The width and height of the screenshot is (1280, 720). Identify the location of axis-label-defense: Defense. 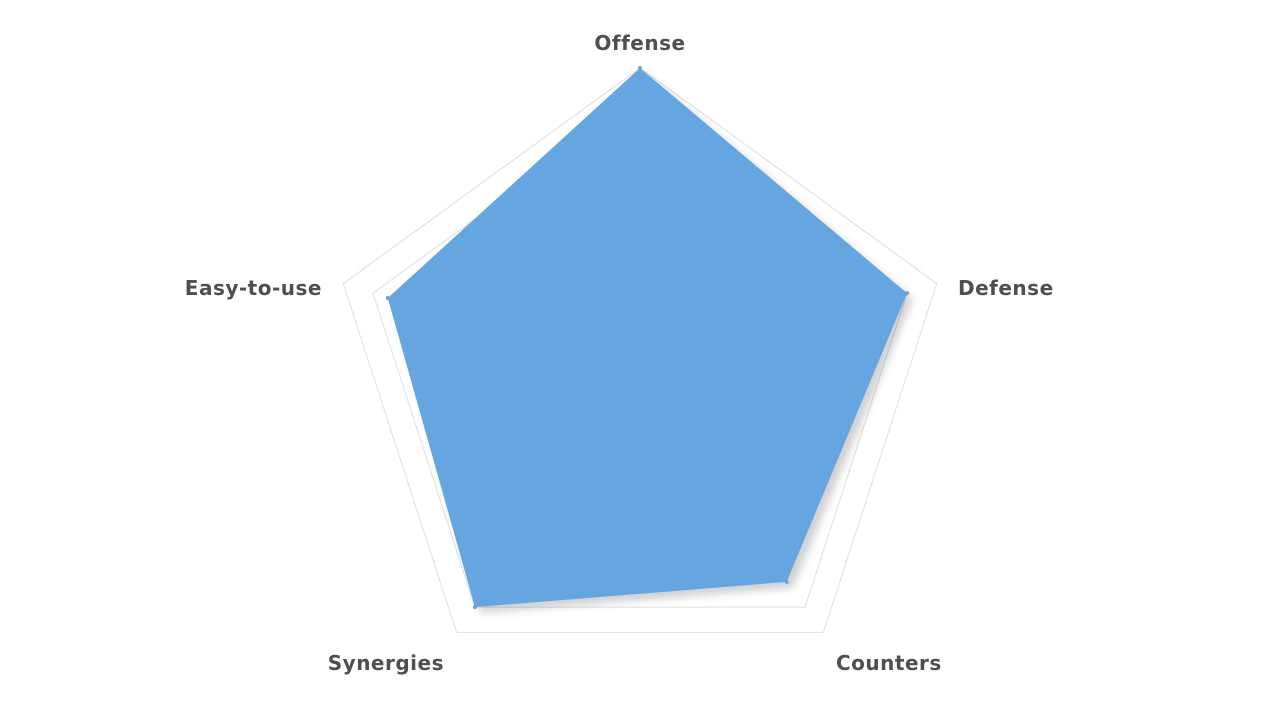
(1006, 288).